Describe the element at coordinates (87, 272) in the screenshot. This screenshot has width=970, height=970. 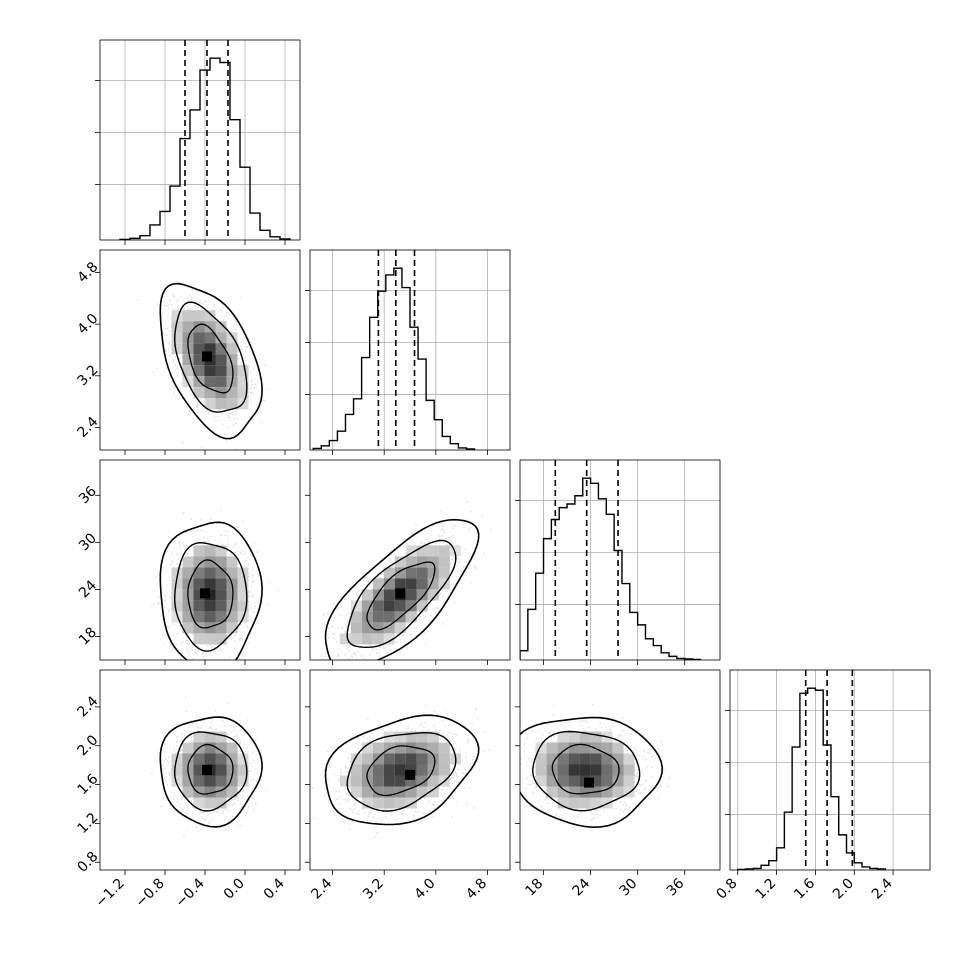
I see `y-tick-label: 4.8` at that location.